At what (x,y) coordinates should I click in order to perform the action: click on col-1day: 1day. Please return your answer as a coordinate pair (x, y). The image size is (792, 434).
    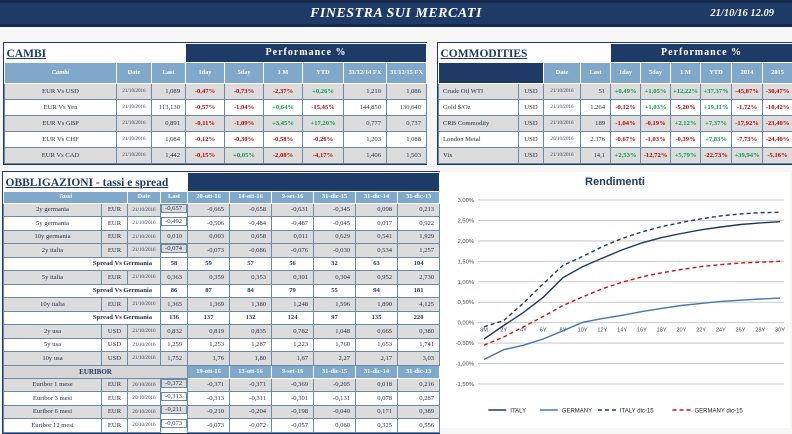
    Looking at the image, I should click on (205, 72).